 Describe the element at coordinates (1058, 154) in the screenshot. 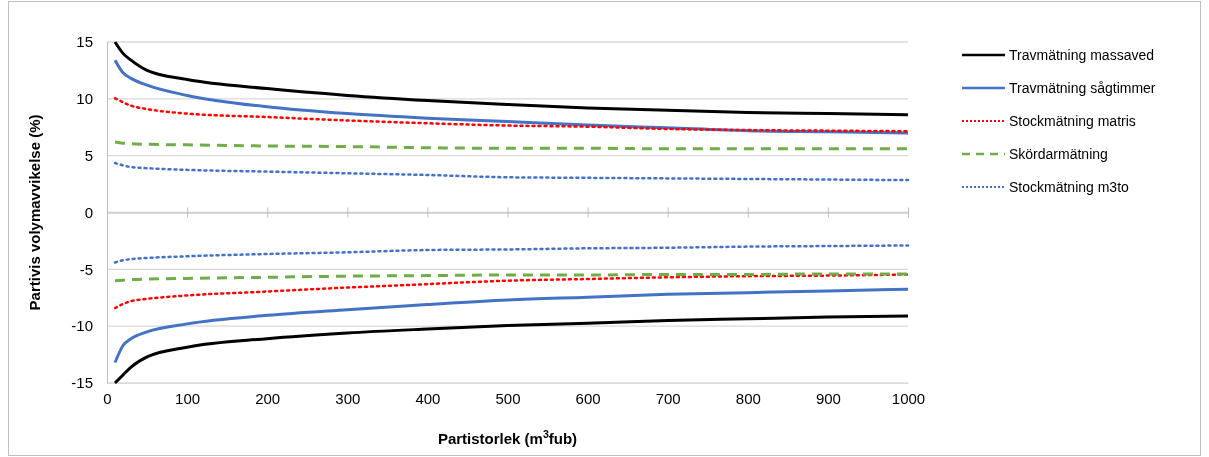

I see `legend-label: Skördarmätning` at that location.